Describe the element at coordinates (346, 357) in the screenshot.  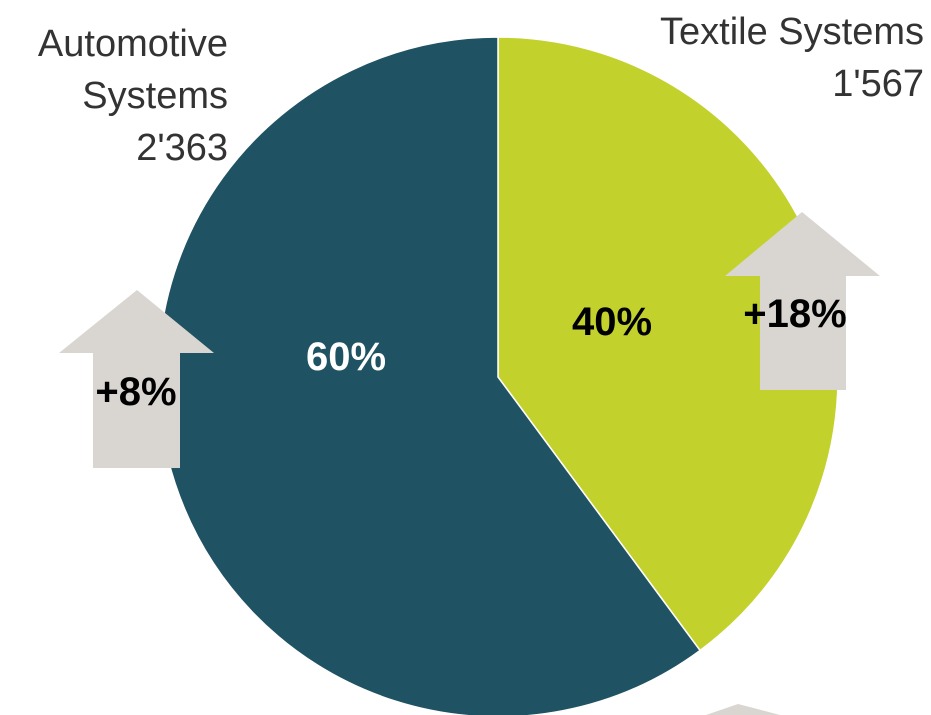
I see `automotive-percent-label: 60%` at that location.